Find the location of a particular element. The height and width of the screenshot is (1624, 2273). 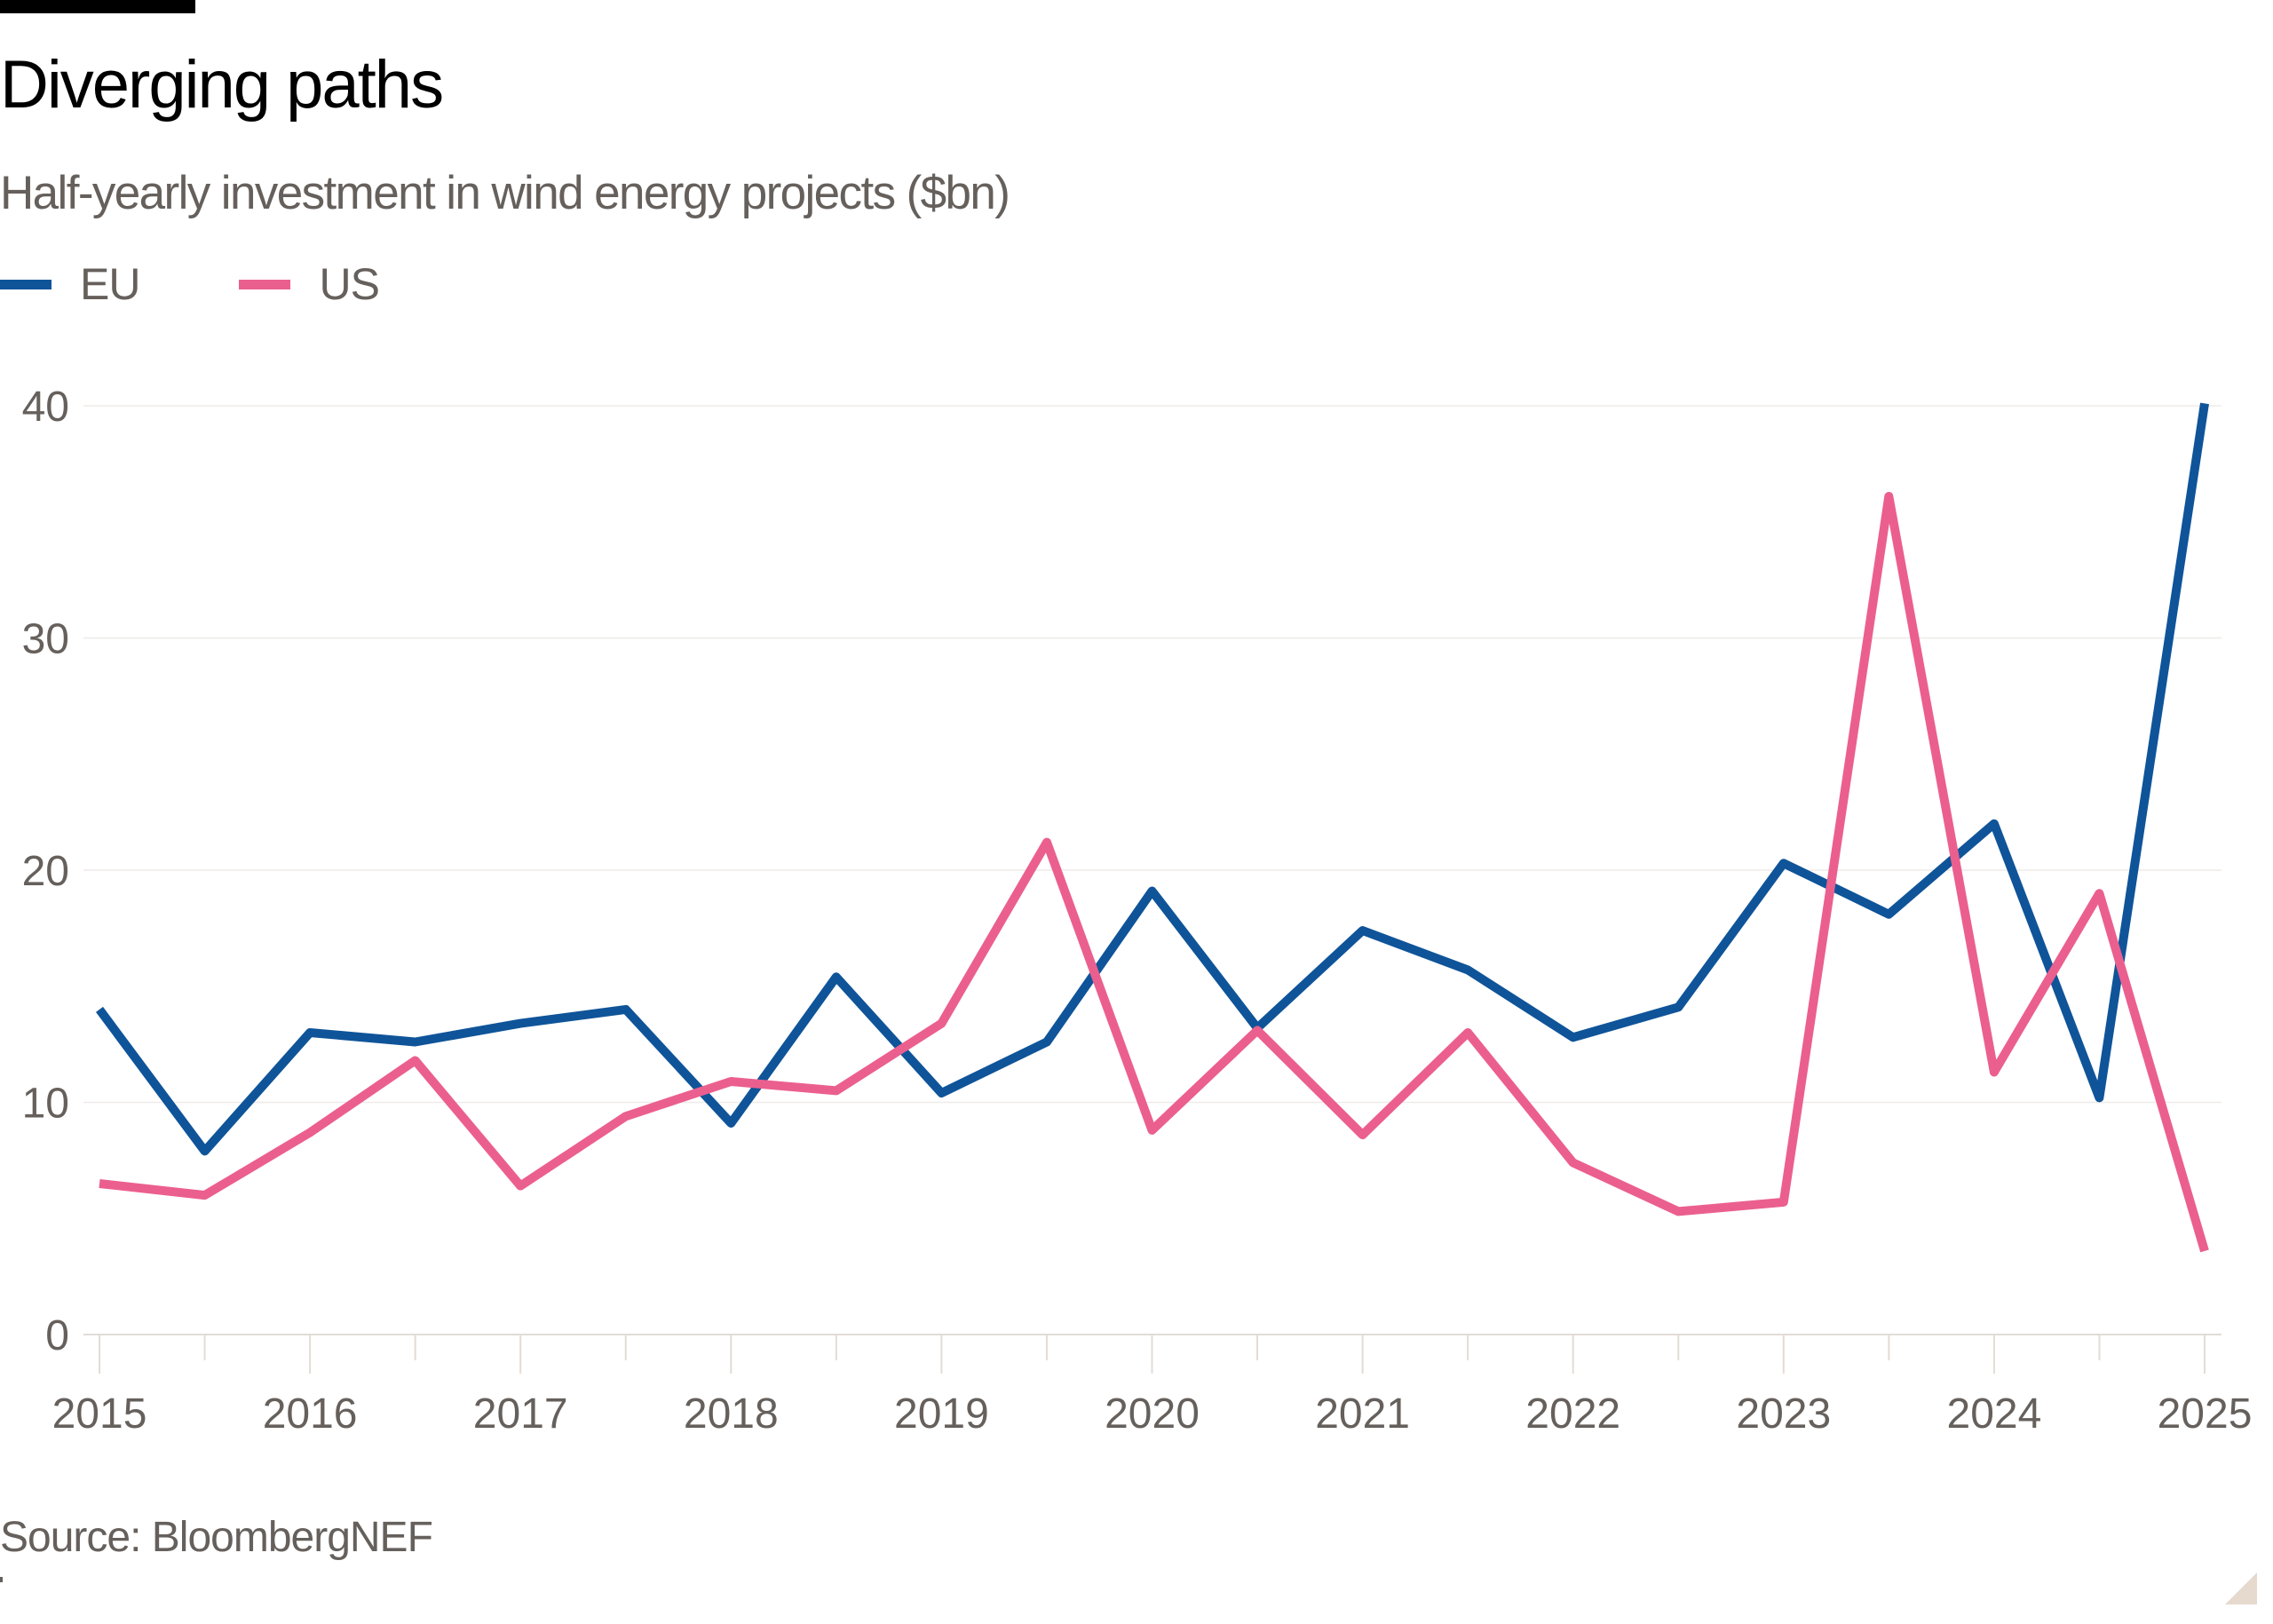

footer-mark is located at coordinates (1, 1579).